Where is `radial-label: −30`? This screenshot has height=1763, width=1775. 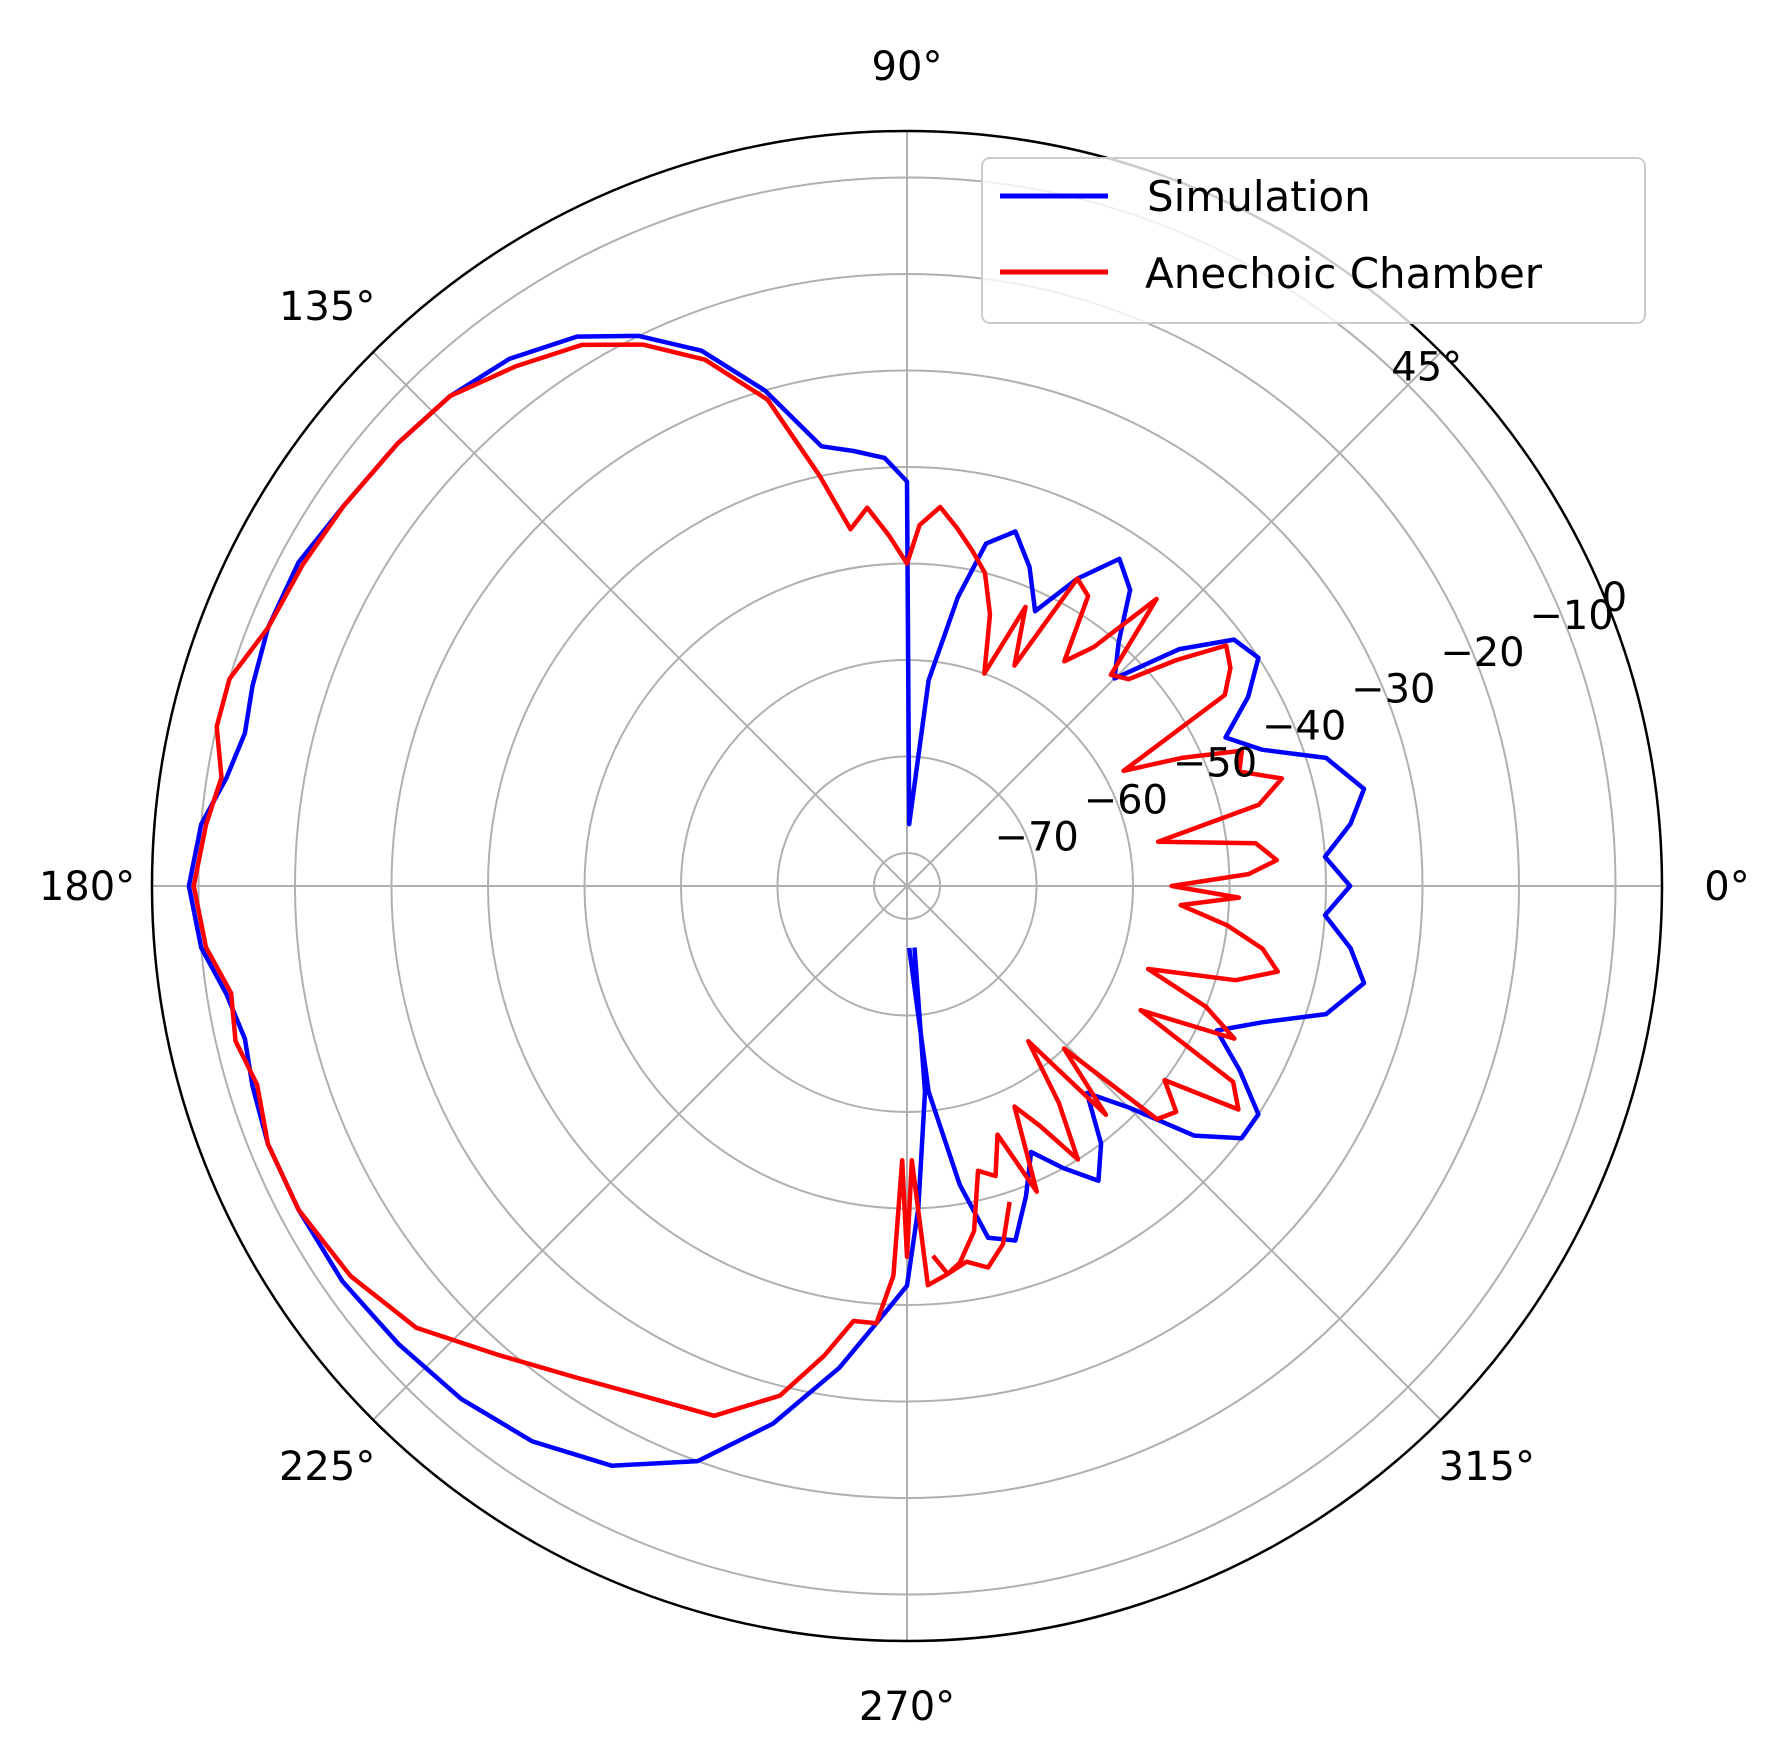 radial-label: −30 is located at coordinates (1393, 690).